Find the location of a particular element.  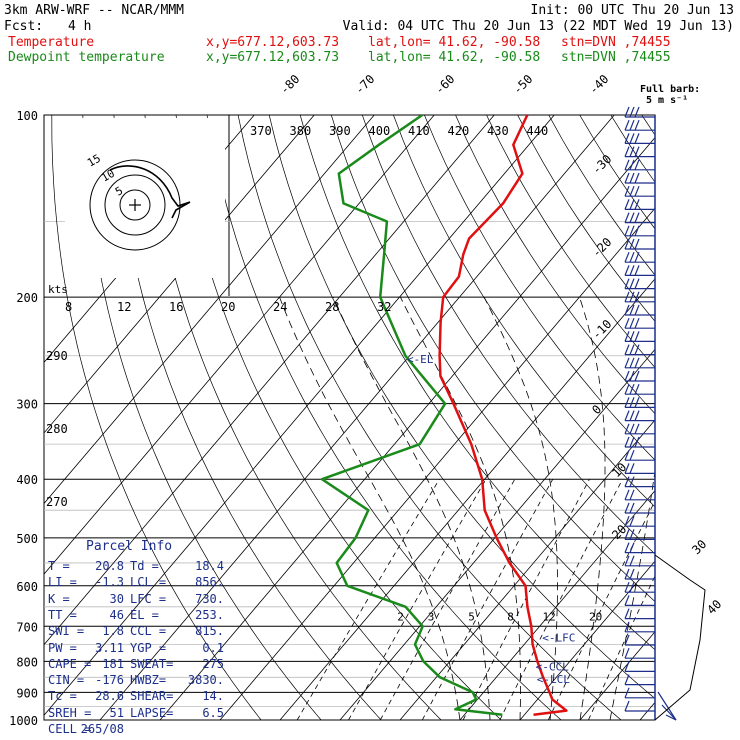

parcel-info-key: CAPE = is located at coordinates (70, 663).